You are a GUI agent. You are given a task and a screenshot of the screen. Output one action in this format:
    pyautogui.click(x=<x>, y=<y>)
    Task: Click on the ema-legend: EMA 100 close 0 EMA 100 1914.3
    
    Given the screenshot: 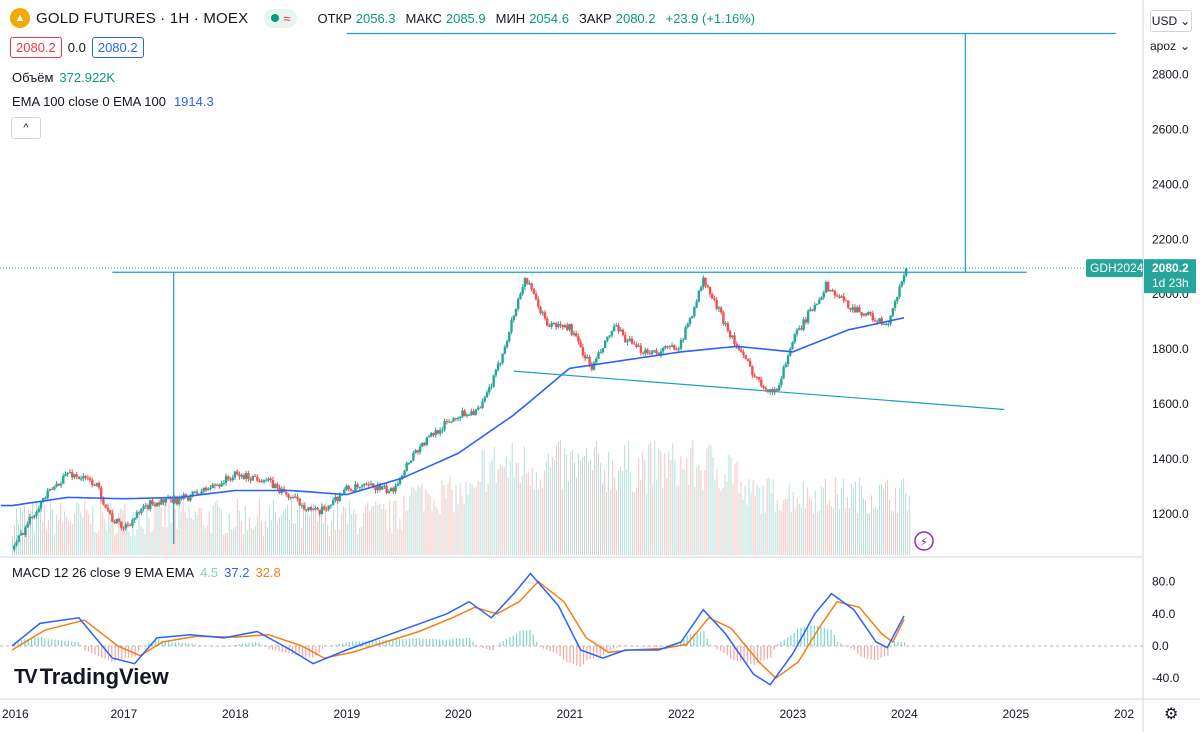 What is the action you would take?
    pyautogui.click(x=113, y=101)
    